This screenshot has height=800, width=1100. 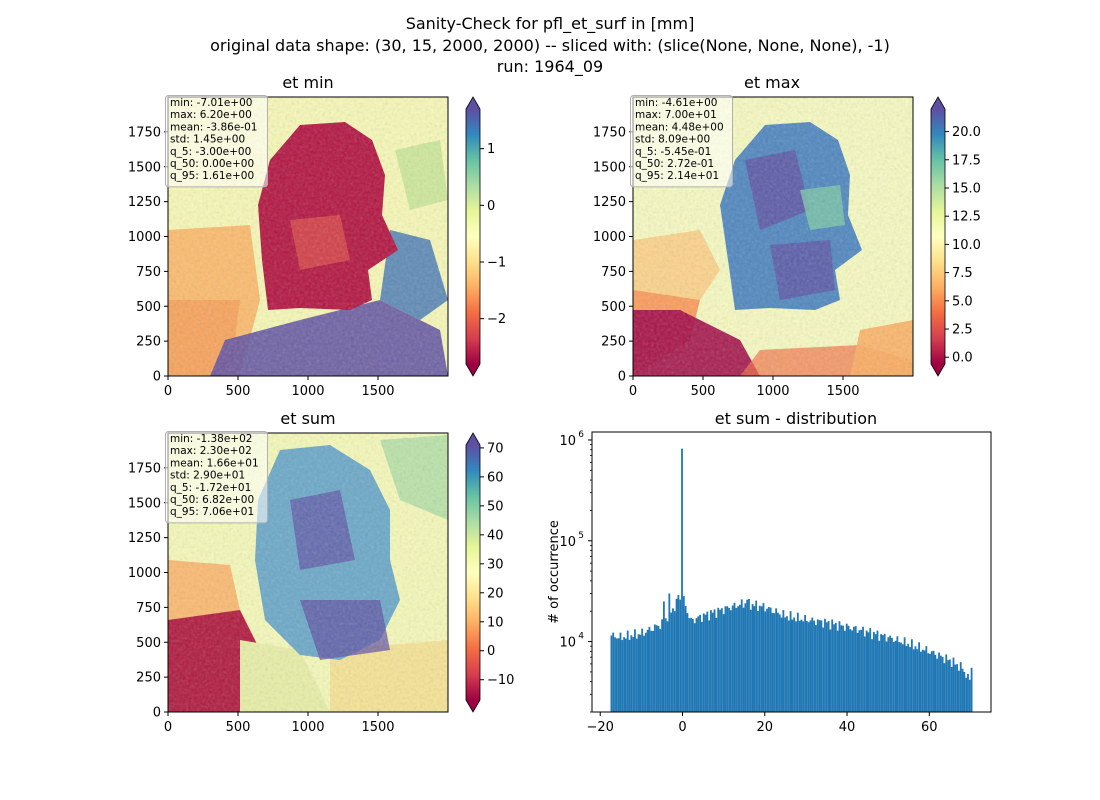 I want to click on x-tick-label: −20, so click(x=600, y=727).